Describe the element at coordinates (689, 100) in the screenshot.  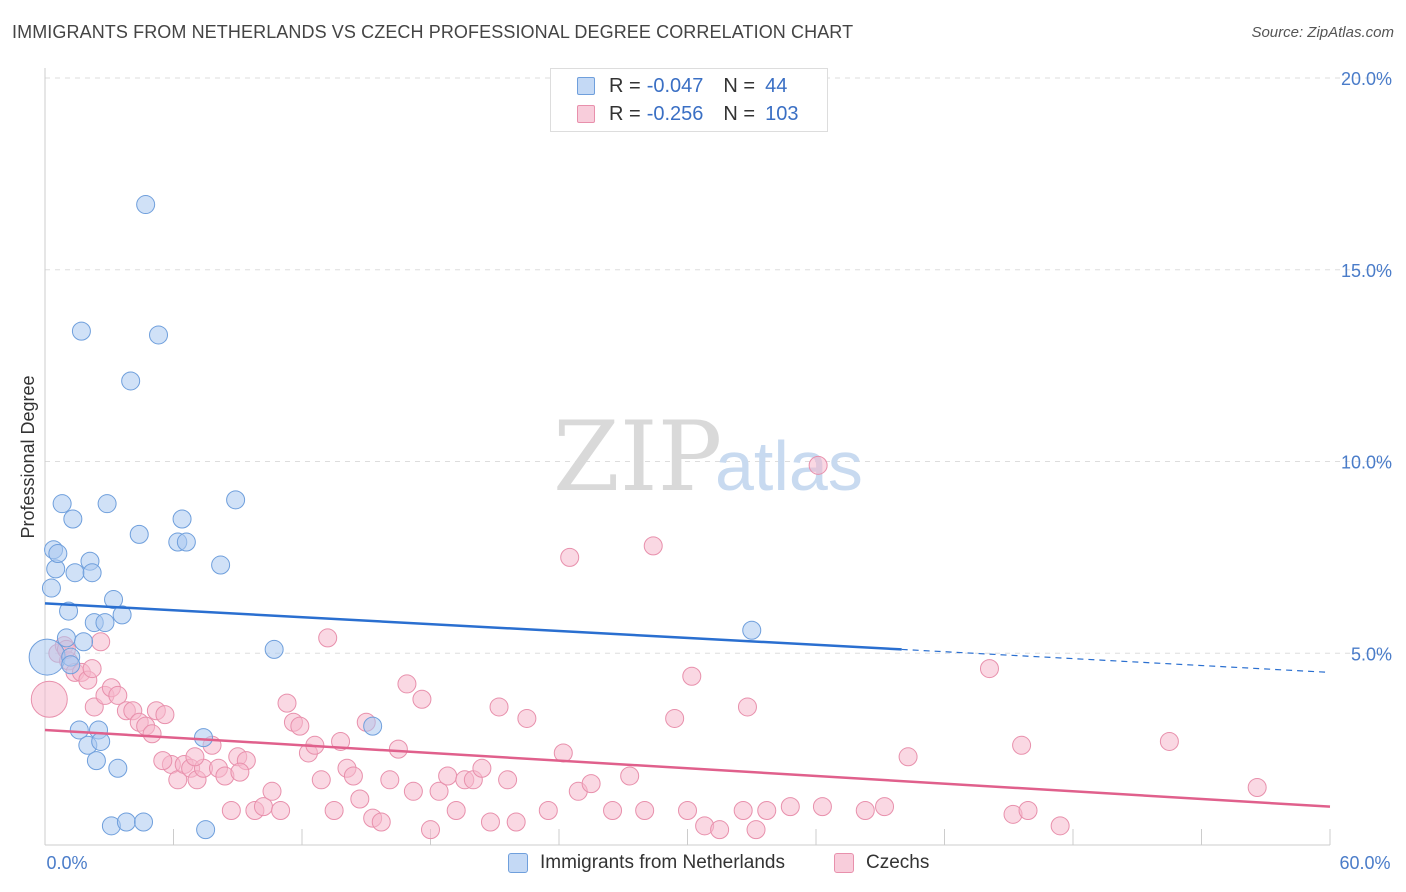
I see `correlation-legend: R = -0.047 N = 44 R = -0.256 N = 103` at that location.